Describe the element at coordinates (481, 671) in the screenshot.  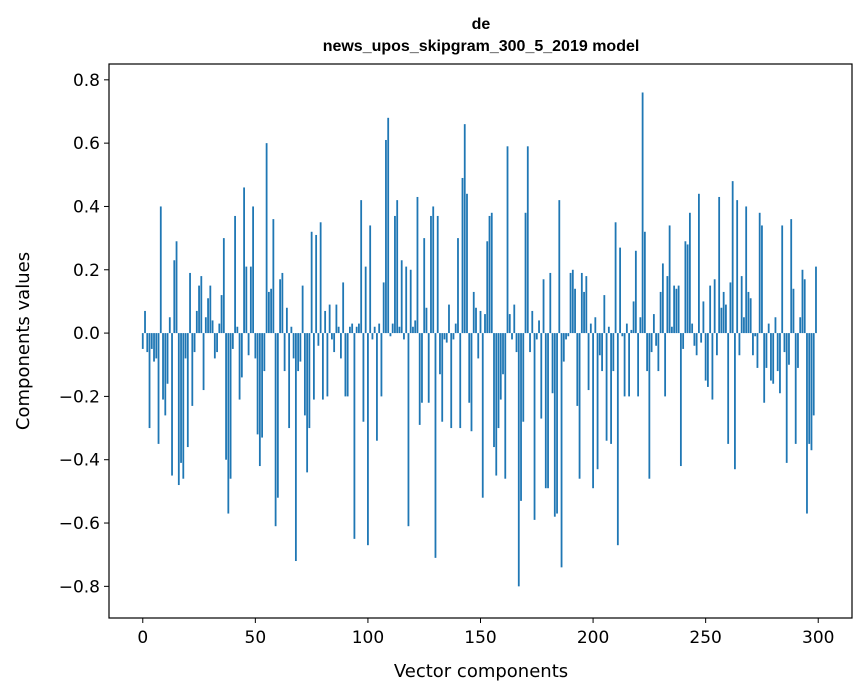
I see `x-axis-label: Vector components` at that location.